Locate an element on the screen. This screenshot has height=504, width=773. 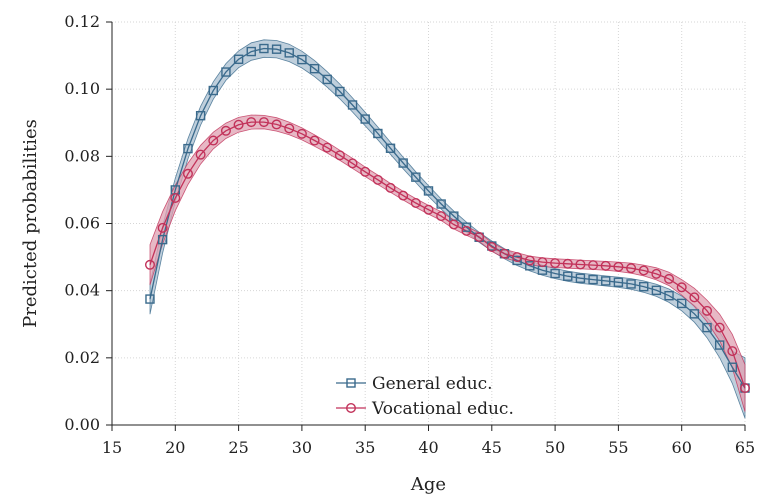
x-tick-label: 40 is located at coordinates (428, 447).